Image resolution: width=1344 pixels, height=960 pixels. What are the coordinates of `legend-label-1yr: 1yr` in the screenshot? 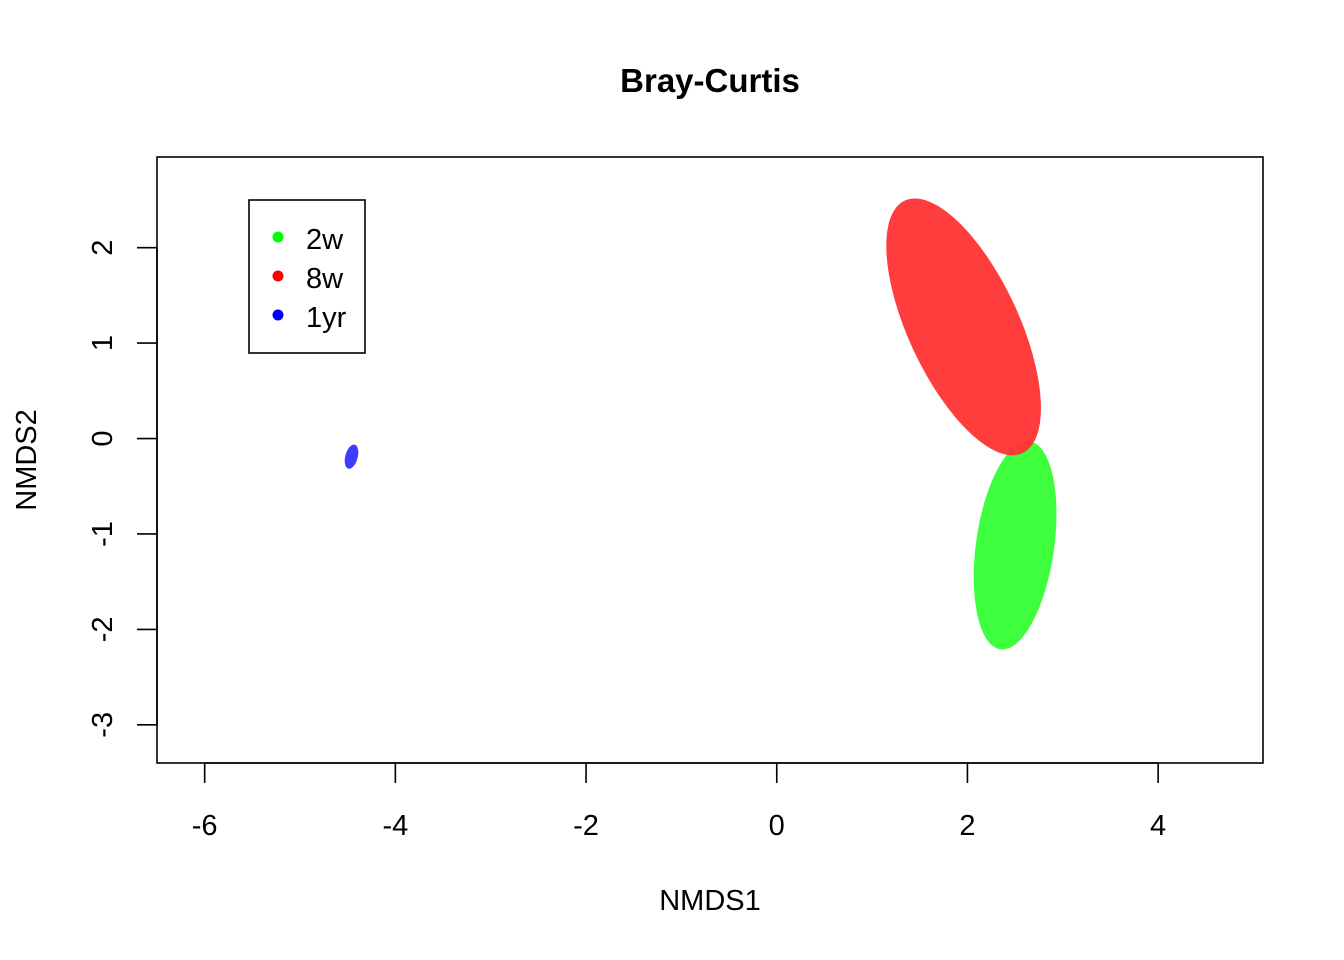 It's located at (326, 318).